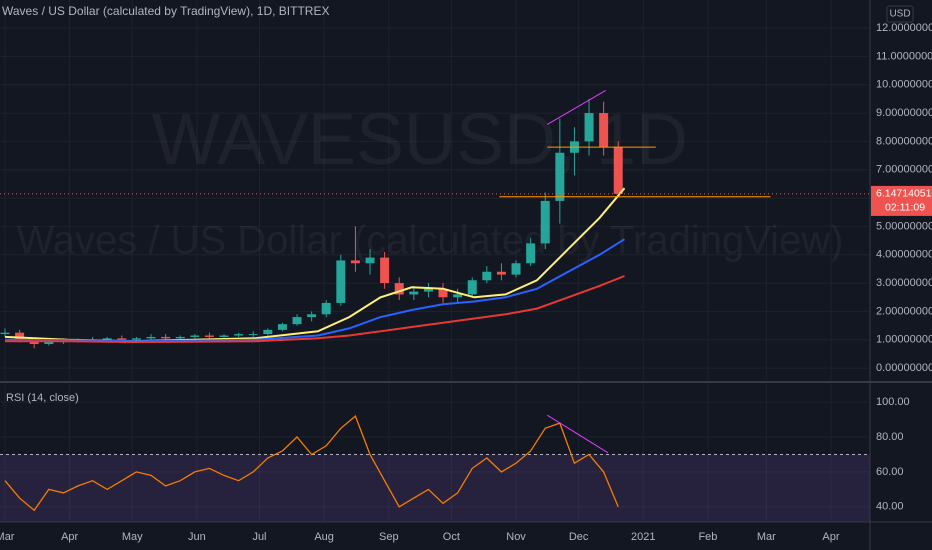 The height and width of the screenshot is (550, 932). What do you see at coordinates (890, 472) in the screenshot?
I see `y-tick-label: 60.00` at bounding box center [890, 472].